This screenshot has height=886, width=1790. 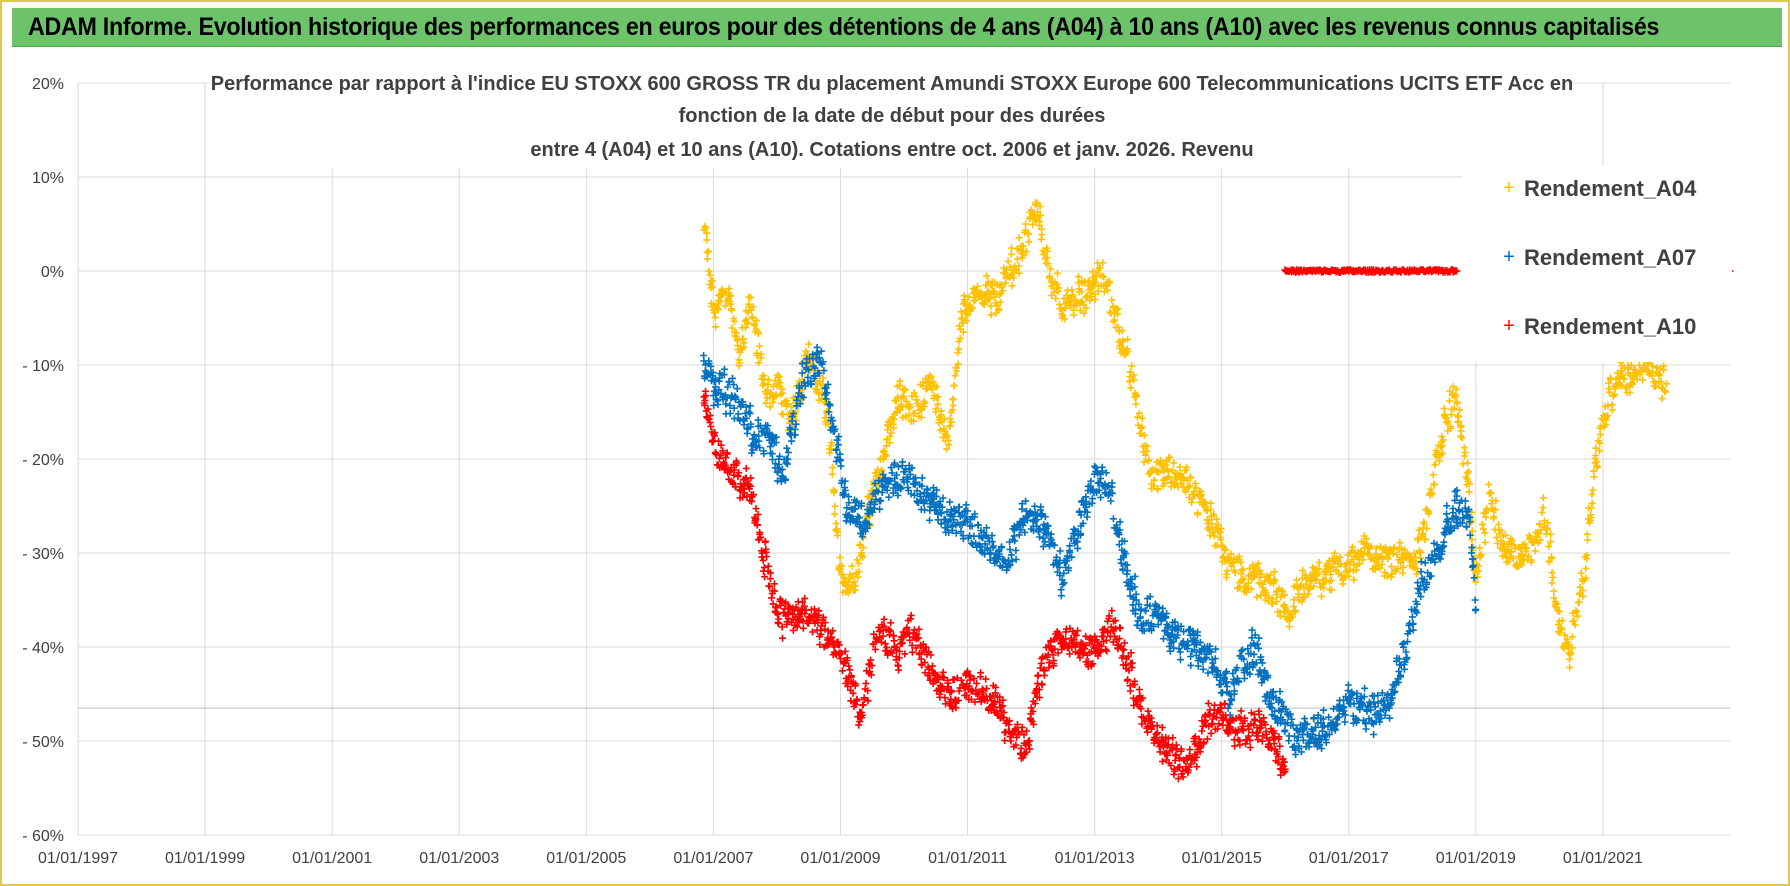 What do you see at coordinates (1095, 858) in the screenshot?
I see `x-tick-label: 01/01/2013` at bounding box center [1095, 858].